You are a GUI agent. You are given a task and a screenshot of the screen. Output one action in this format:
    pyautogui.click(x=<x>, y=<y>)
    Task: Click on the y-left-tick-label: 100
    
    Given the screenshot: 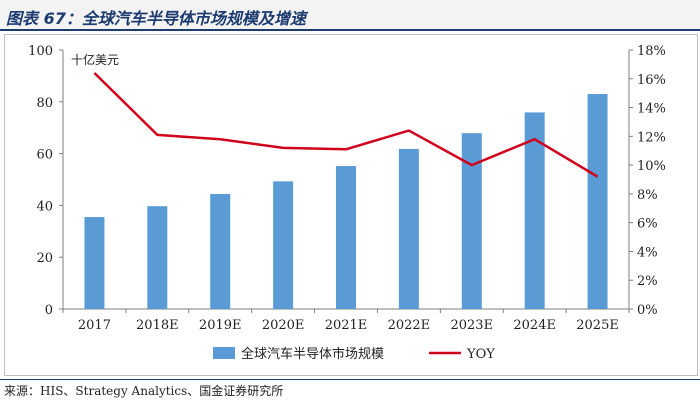 What is the action you would take?
    pyautogui.click(x=40, y=51)
    